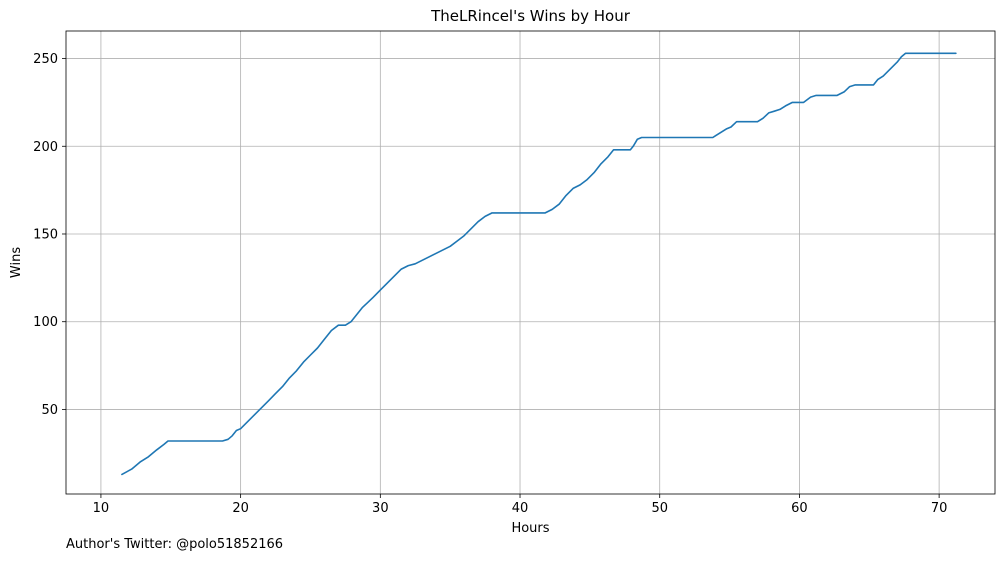  I want to click on y-axis-label: Wins, so click(16, 262).